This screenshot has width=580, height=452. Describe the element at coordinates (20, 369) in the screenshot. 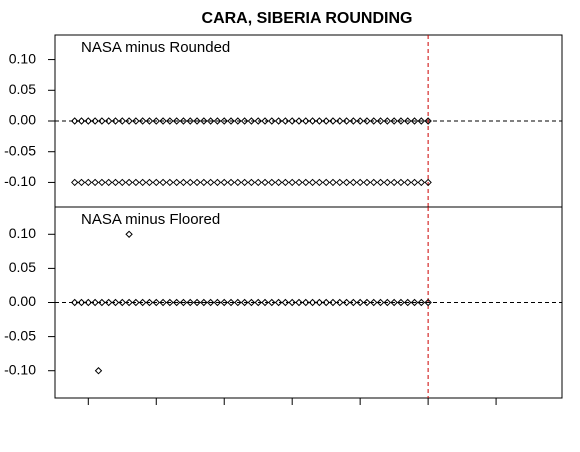

I see `y-tick-label: -0.10` at that location.